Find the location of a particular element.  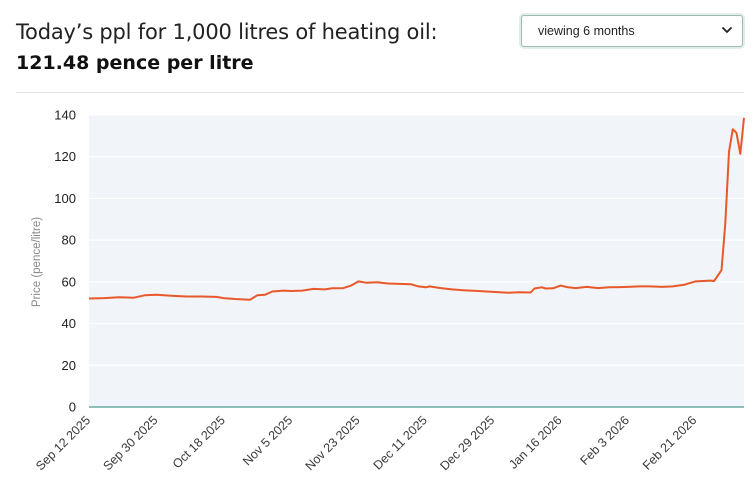

y-tick-label: 20 is located at coordinates (69, 365).